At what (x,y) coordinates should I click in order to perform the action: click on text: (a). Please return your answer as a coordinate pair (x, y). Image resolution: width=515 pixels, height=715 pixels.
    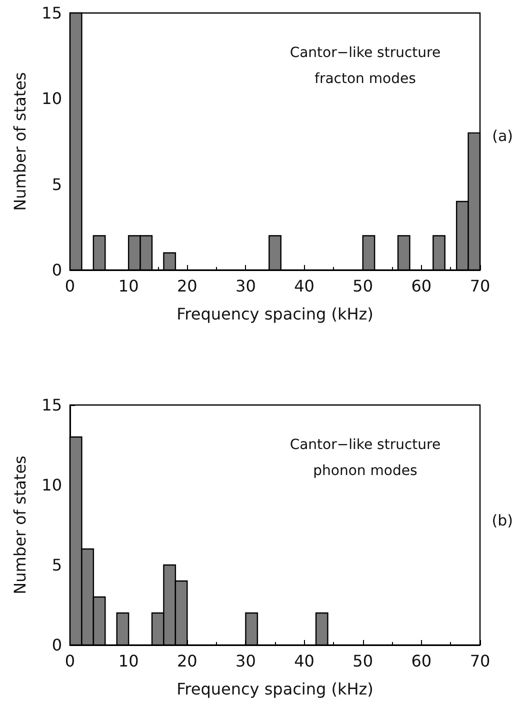
    Looking at the image, I should click on (503, 136).